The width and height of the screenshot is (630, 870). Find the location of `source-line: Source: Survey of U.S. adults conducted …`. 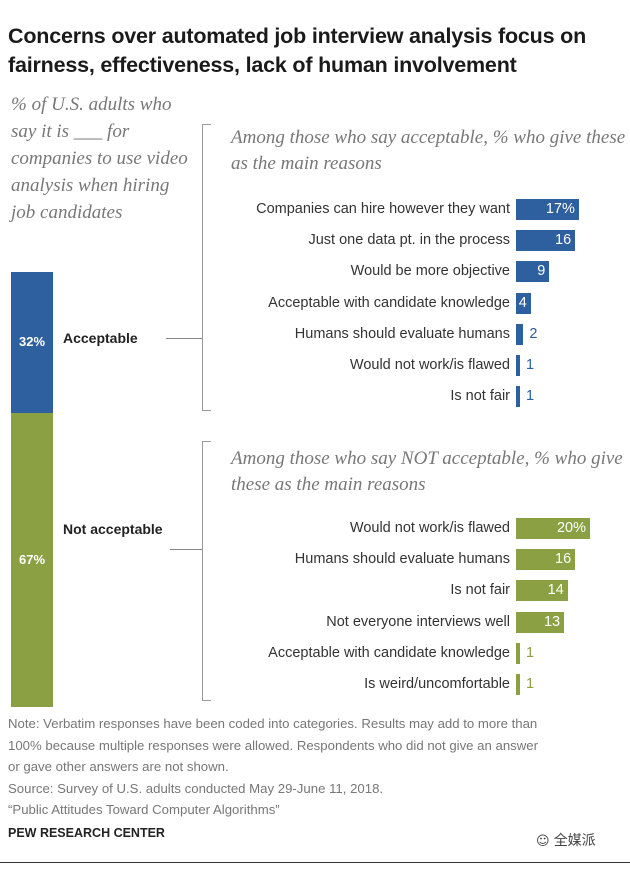

source-line: Source: Survey of U.S. adults conducted … is located at coordinates (196, 788).